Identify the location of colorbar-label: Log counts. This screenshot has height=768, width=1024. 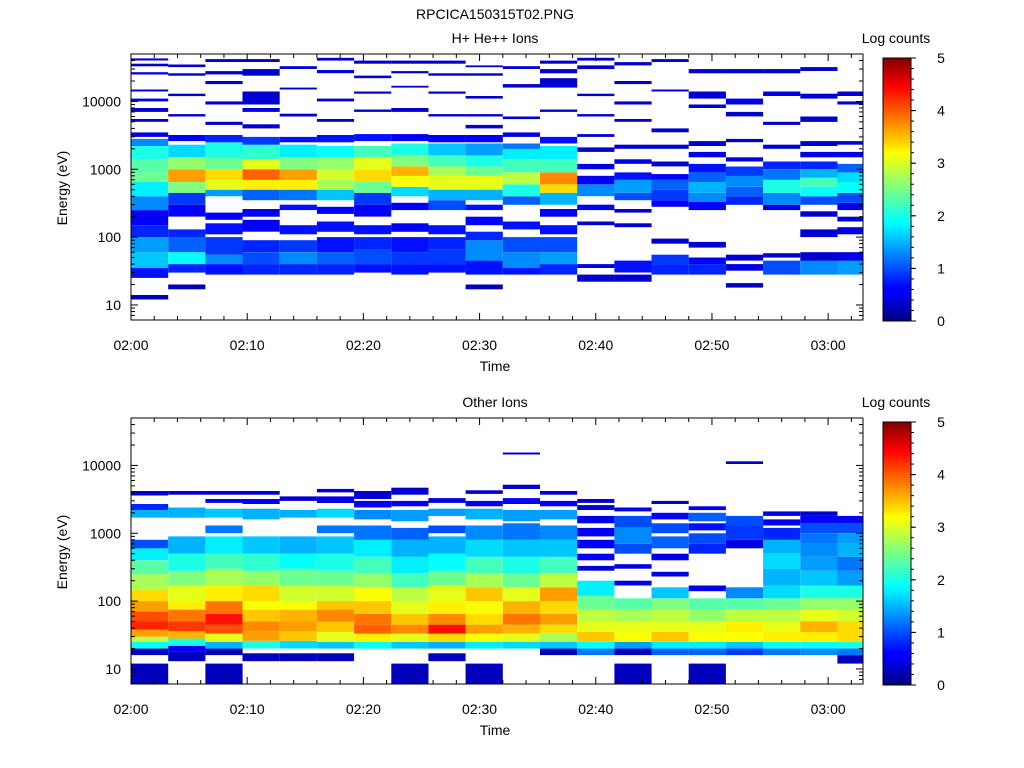
(896, 402).